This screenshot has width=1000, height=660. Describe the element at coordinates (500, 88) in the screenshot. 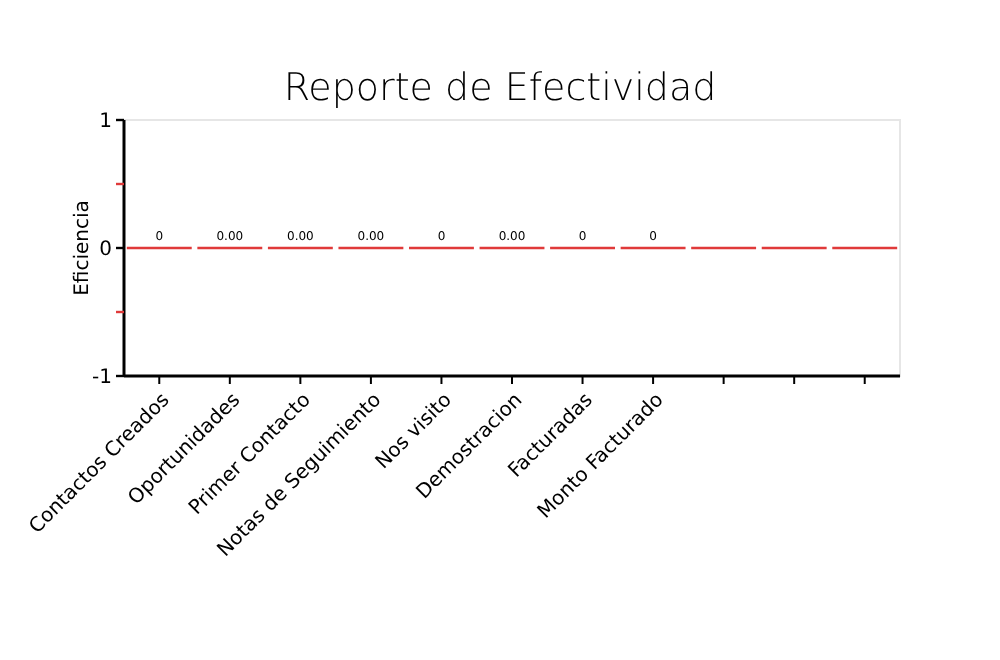

I see `chart-title: Reporte de Efectividad` at that location.